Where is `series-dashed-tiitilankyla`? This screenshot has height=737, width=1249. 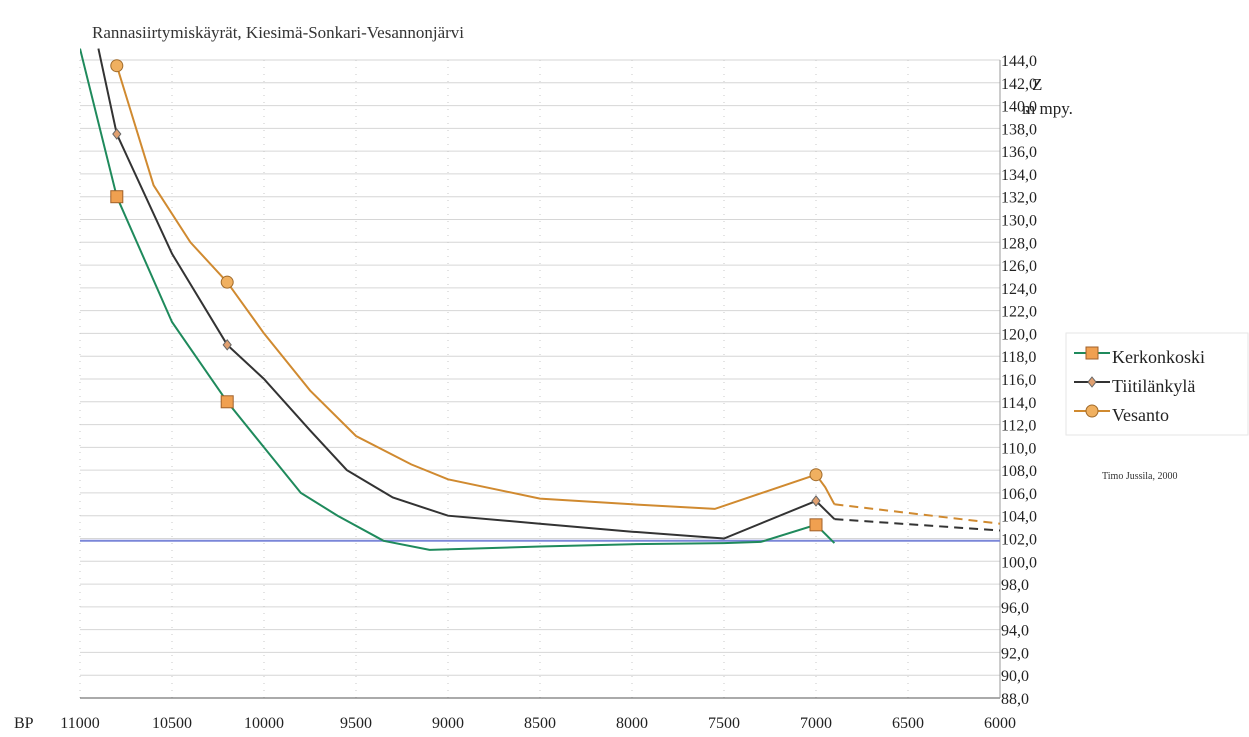
series-dashed-tiitilankyla is located at coordinates (917, 525).